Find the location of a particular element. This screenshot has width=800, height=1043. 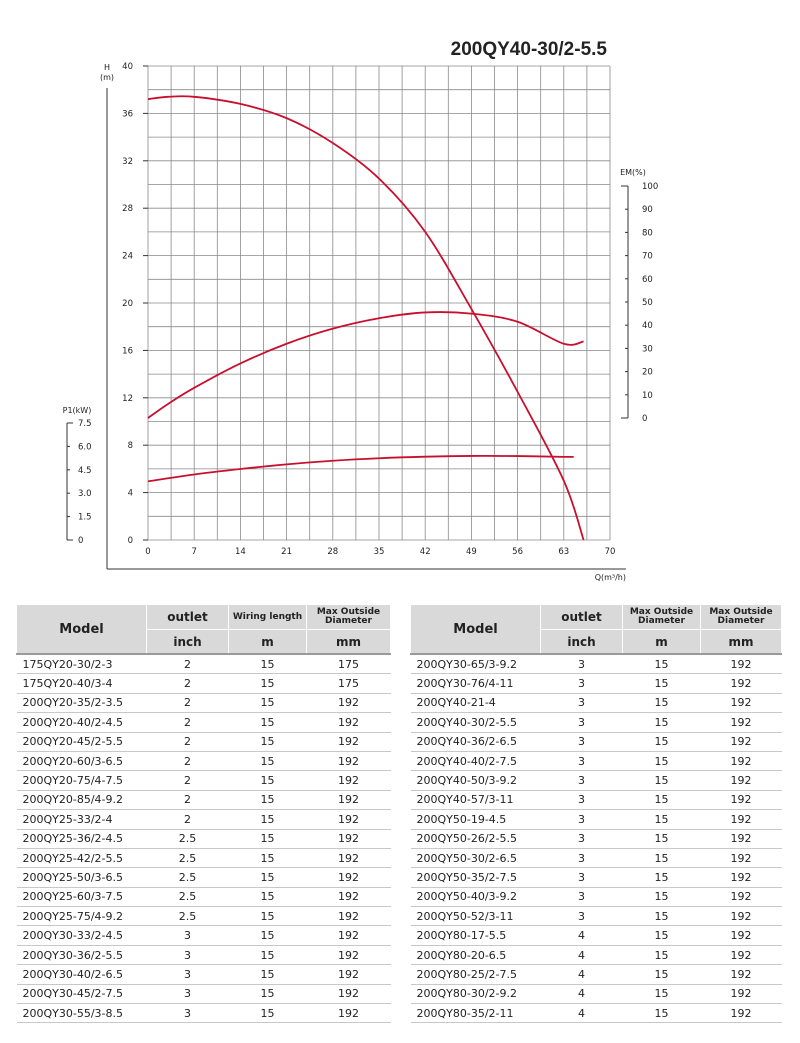

chart-title: 200QY40-30/2-5.5 is located at coordinates (529, 49).